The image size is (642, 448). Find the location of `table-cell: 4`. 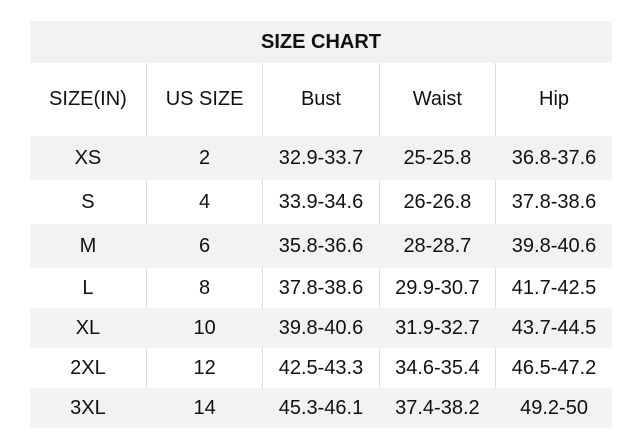

table-cell: 4 is located at coordinates (204, 202).